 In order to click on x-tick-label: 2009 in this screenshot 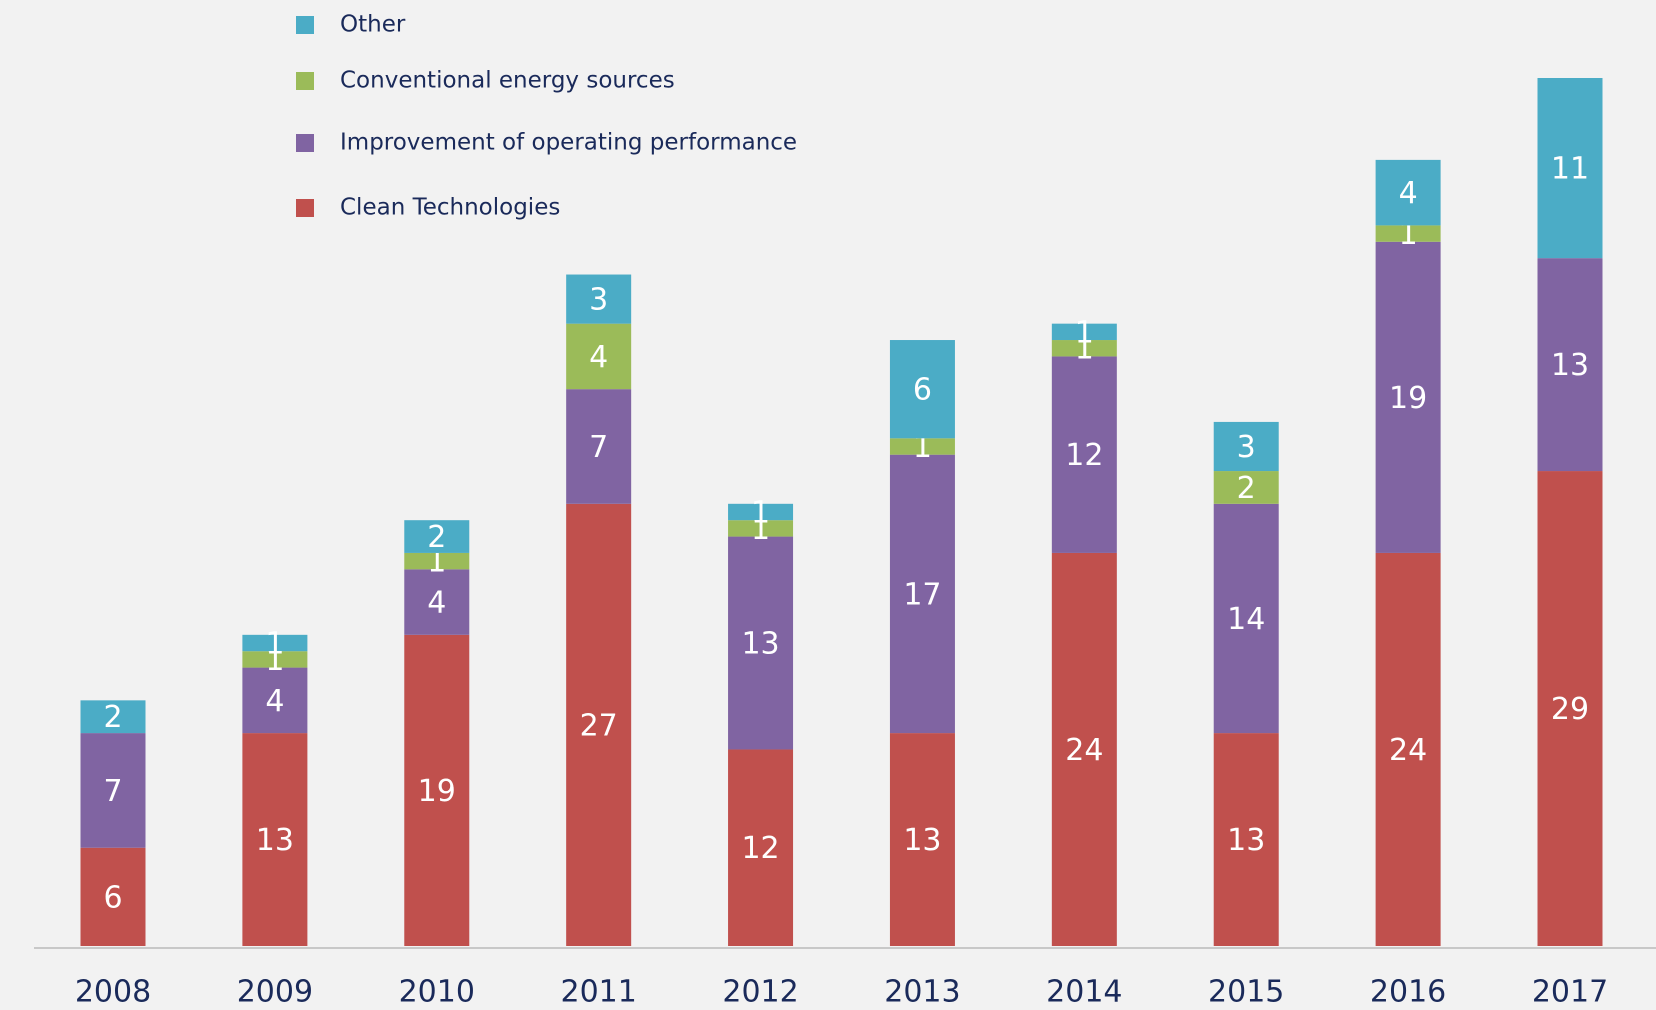, I will do `click(275, 992)`.